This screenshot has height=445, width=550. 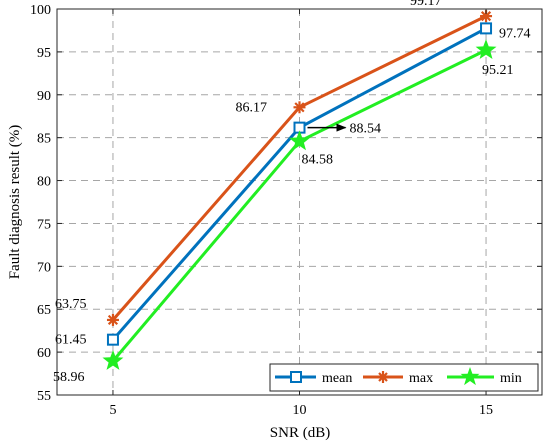 I want to click on y-tick-label: 90, so click(x=44, y=96).